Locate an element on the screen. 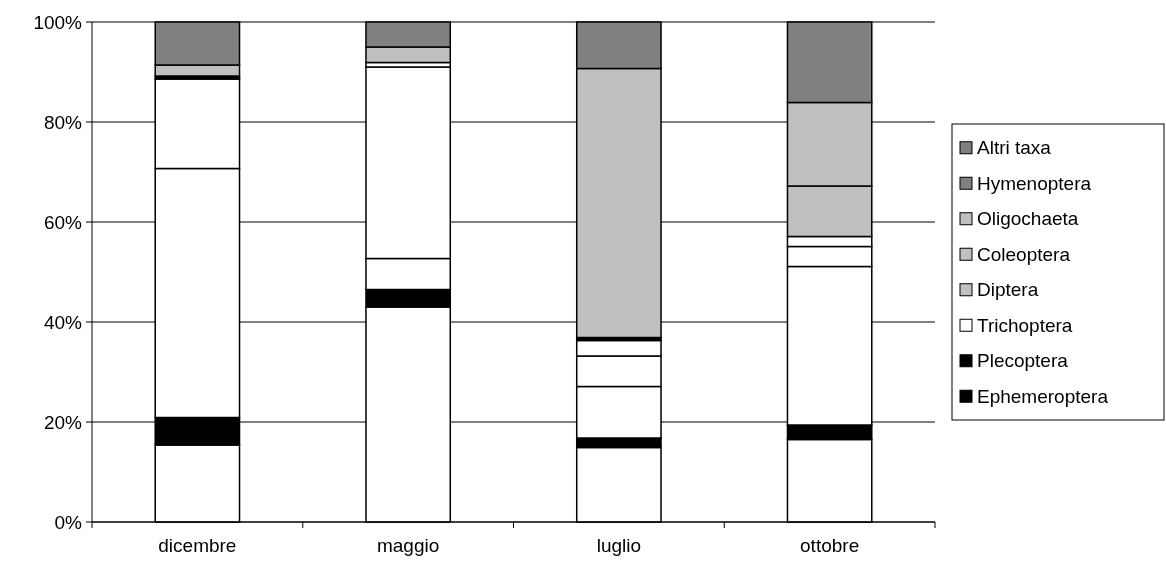  y-tick-label: 60% is located at coordinates (63, 222).